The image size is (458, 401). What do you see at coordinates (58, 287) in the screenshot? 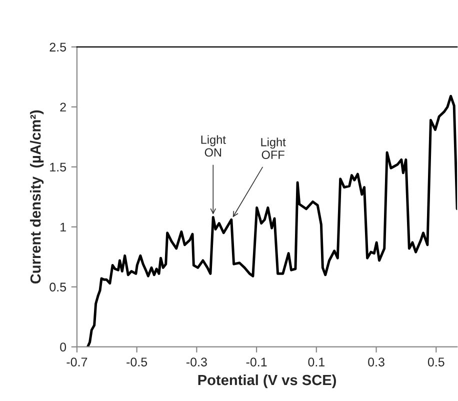
I see `y-tick-label: 0.5` at bounding box center [58, 287].